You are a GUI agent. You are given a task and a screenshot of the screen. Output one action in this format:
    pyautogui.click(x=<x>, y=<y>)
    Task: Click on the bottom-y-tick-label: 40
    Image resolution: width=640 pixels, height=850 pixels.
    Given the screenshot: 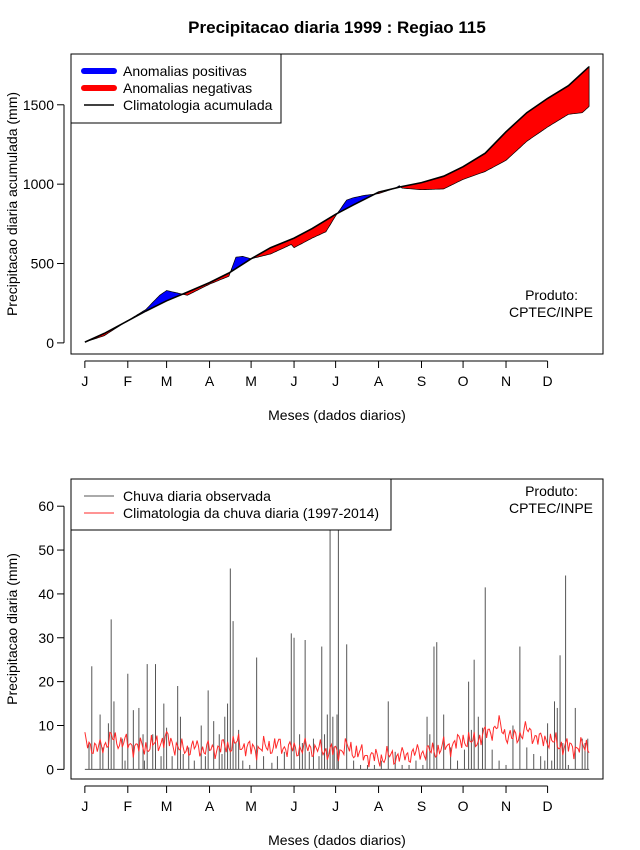 What is the action you would take?
    pyautogui.click(x=46, y=594)
    